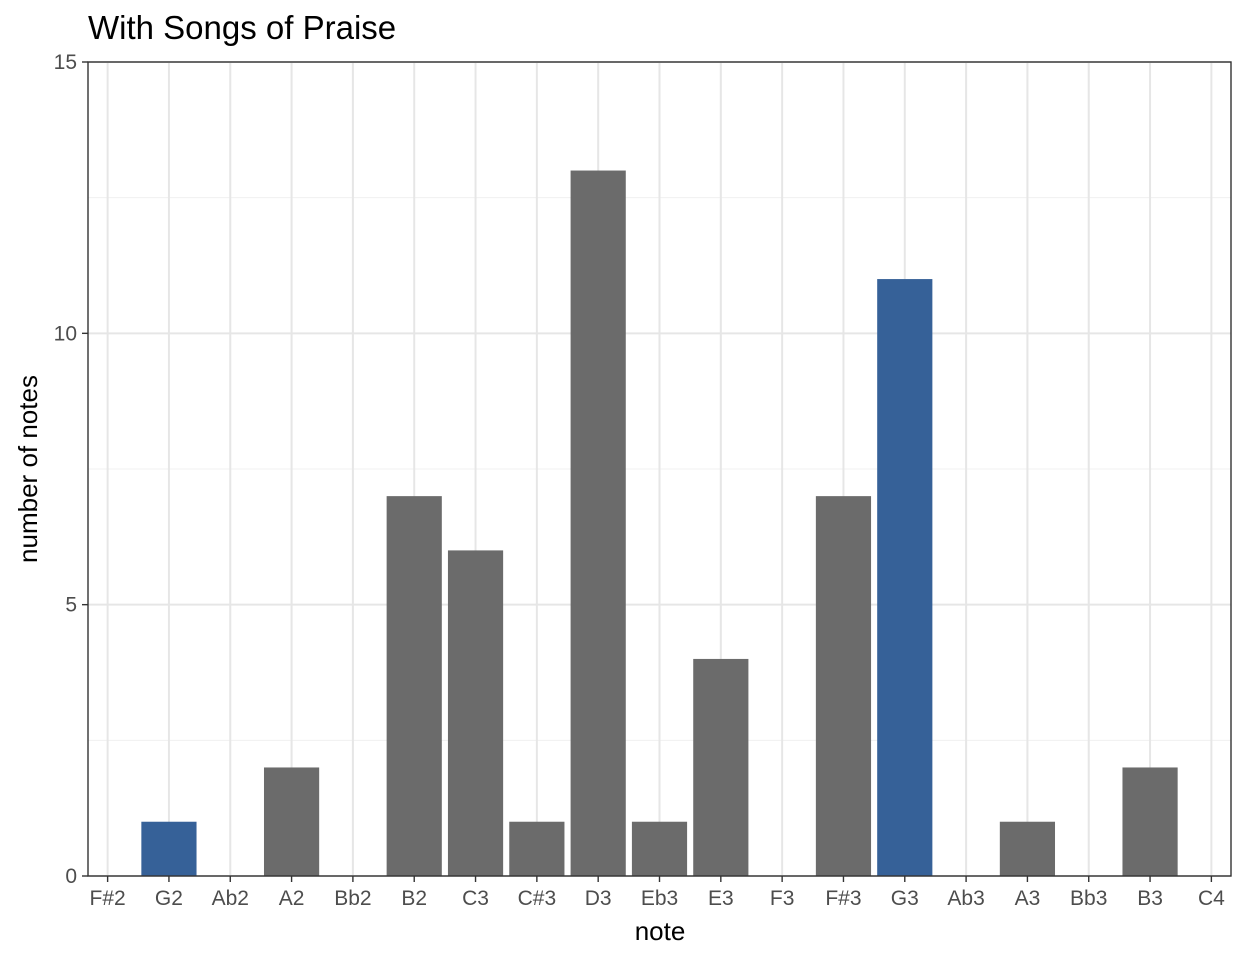 The width and height of the screenshot is (1248, 960). Describe the element at coordinates (352, 898) in the screenshot. I see `x-tick-label: Bb2` at that location.